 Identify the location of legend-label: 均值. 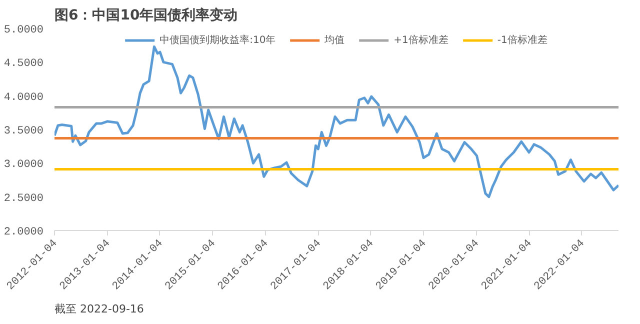
(334, 40).